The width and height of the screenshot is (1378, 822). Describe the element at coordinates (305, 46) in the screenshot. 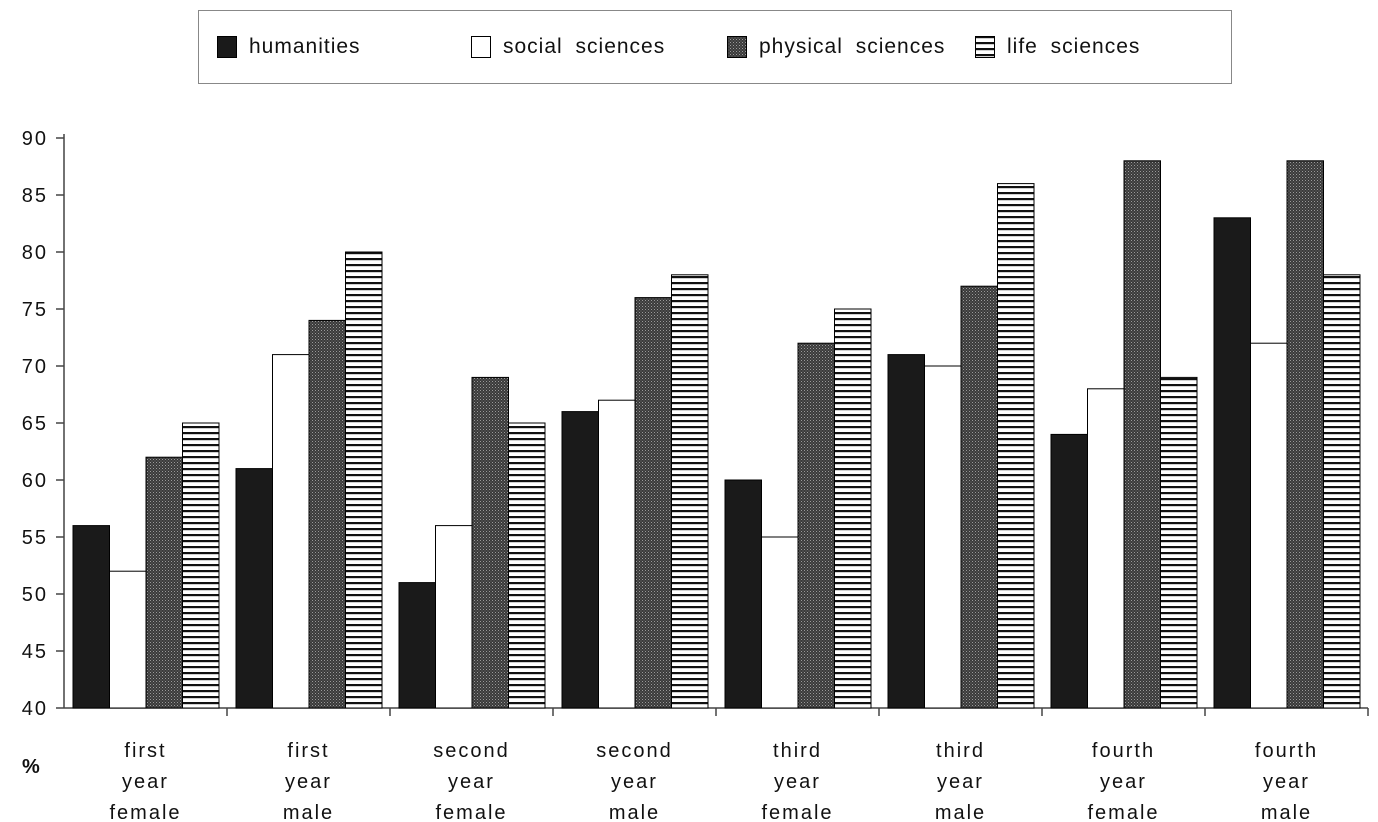

I see `legend-label-humanities: humanities` at that location.